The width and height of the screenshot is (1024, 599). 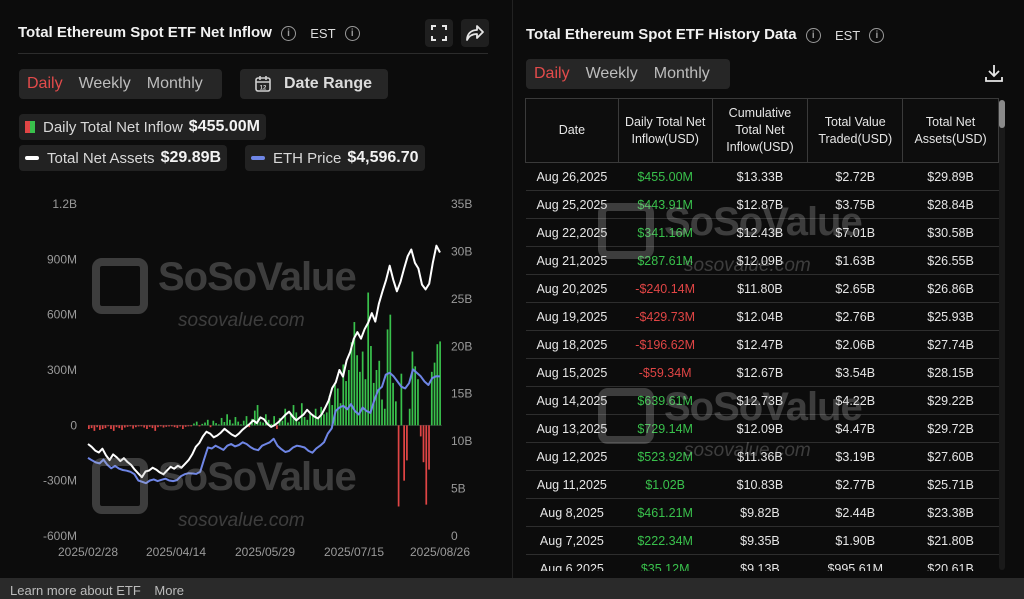 What do you see at coordinates (572, 316) in the screenshot?
I see `cell-date: Aug 19,2025` at bounding box center [572, 316].